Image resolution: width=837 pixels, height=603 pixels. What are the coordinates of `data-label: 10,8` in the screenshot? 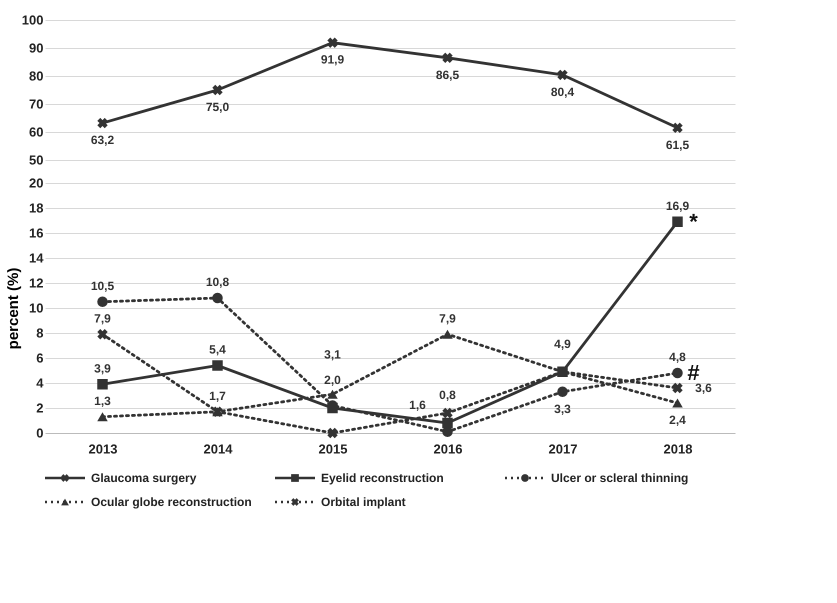 It's located at (218, 282).